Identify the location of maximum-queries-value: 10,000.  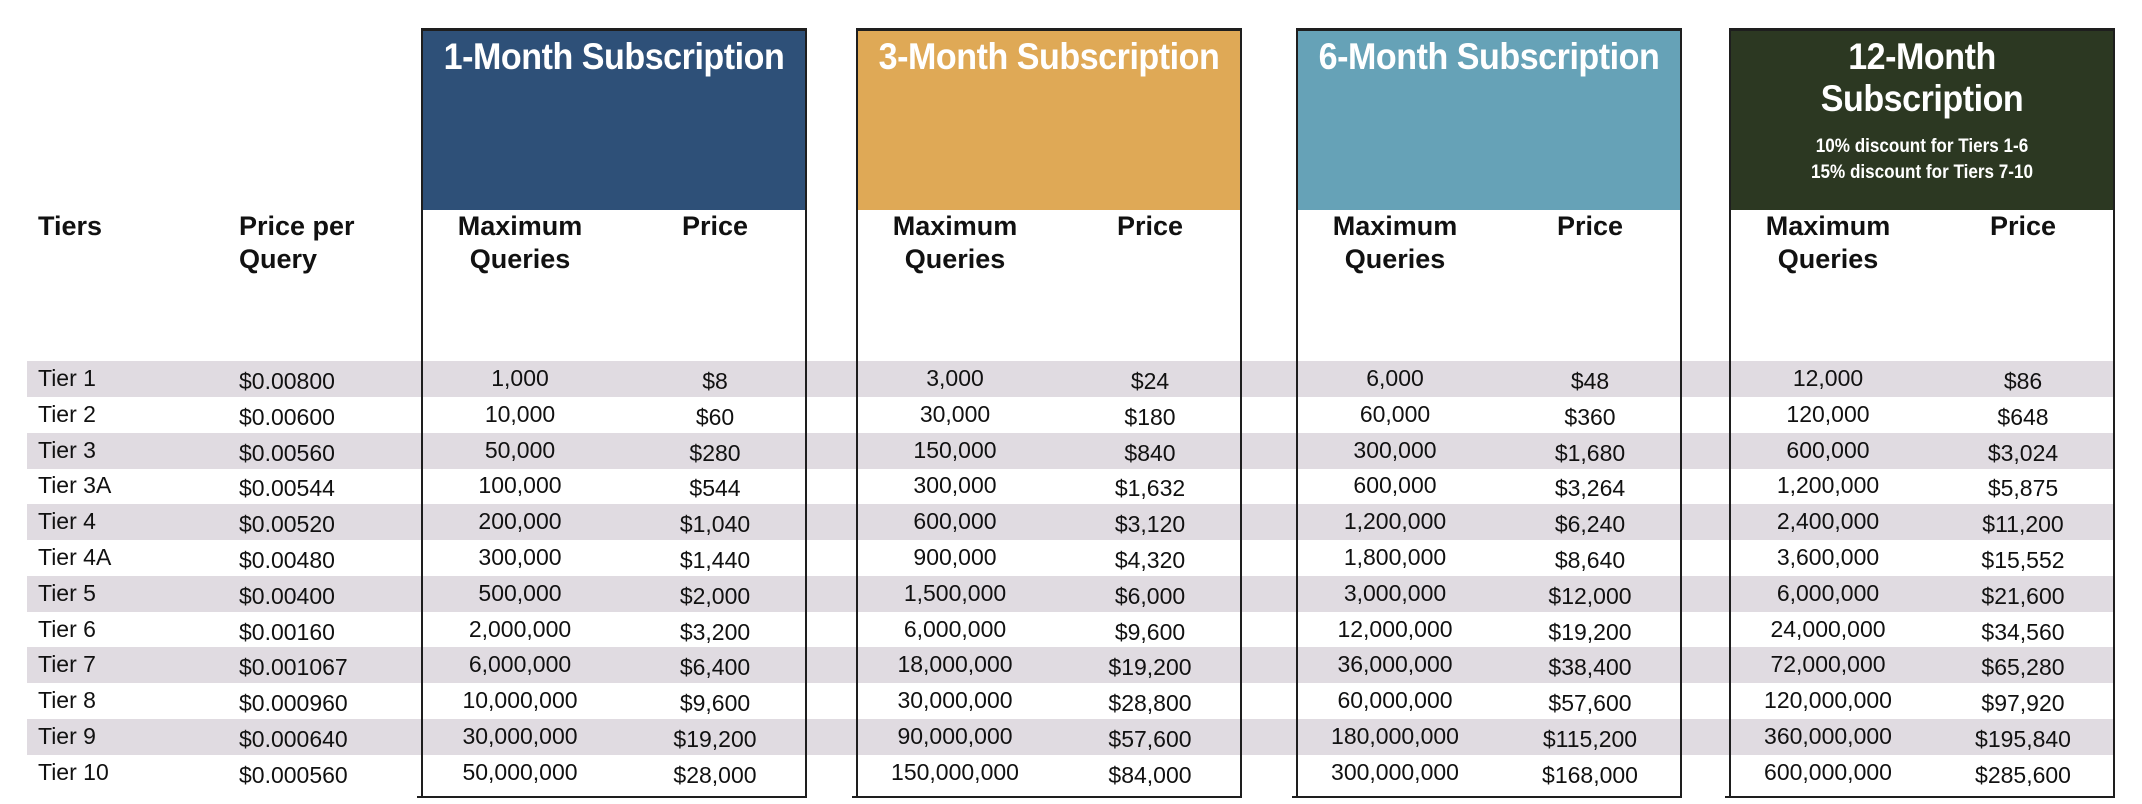
(520, 413).